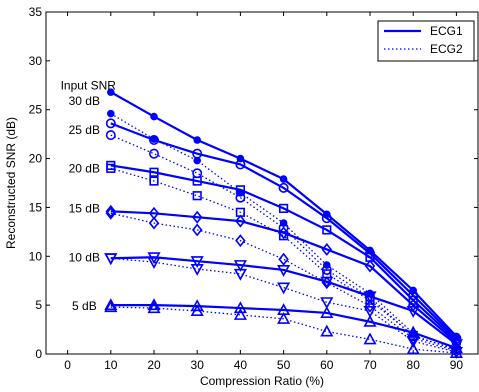 The image size is (479, 392). Describe the element at coordinates (446, 49) in the screenshot. I see `legend-label-ecg2: ECG2` at that location.